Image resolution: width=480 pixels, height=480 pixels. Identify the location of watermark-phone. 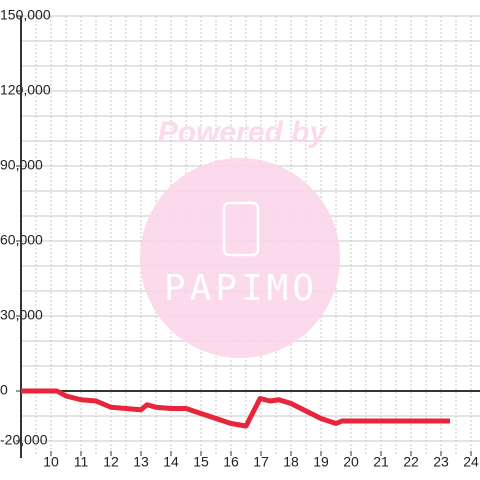
(241, 229).